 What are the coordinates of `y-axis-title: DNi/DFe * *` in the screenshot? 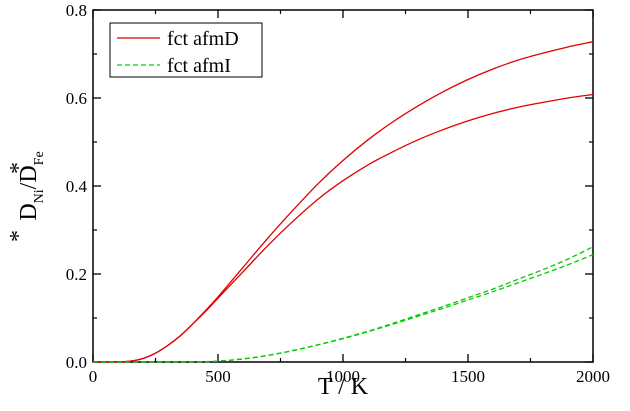 It's located at (26, 196).